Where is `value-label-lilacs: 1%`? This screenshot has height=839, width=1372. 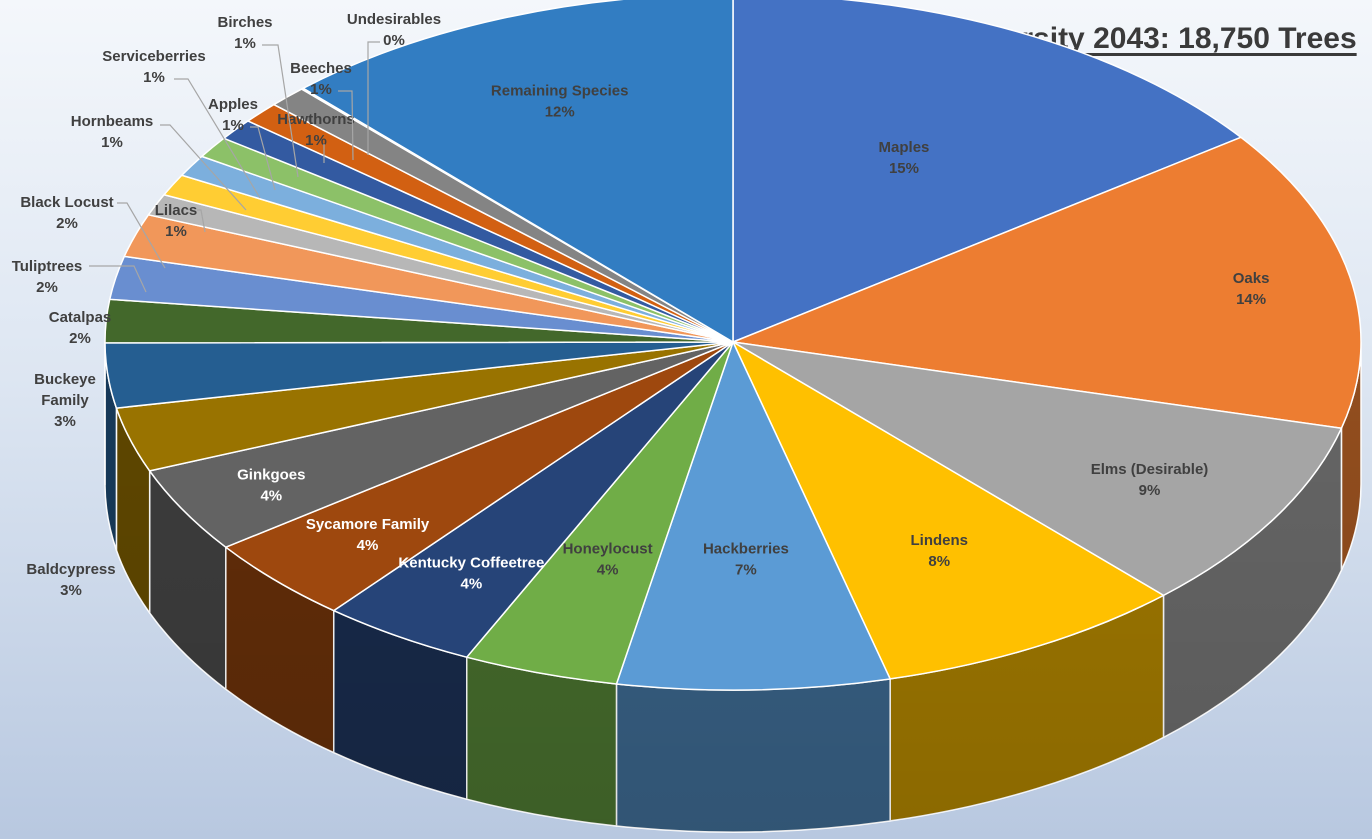
value-label-lilacs: 1% is located at coordinates (176, 231).